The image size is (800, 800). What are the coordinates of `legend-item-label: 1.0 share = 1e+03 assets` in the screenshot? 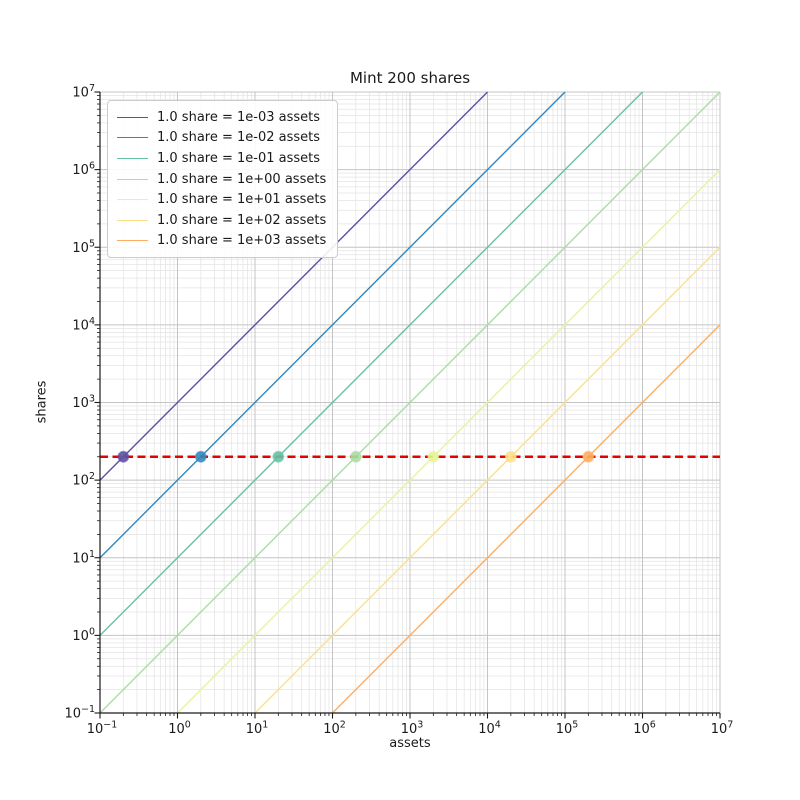 It's located at (242, 241).